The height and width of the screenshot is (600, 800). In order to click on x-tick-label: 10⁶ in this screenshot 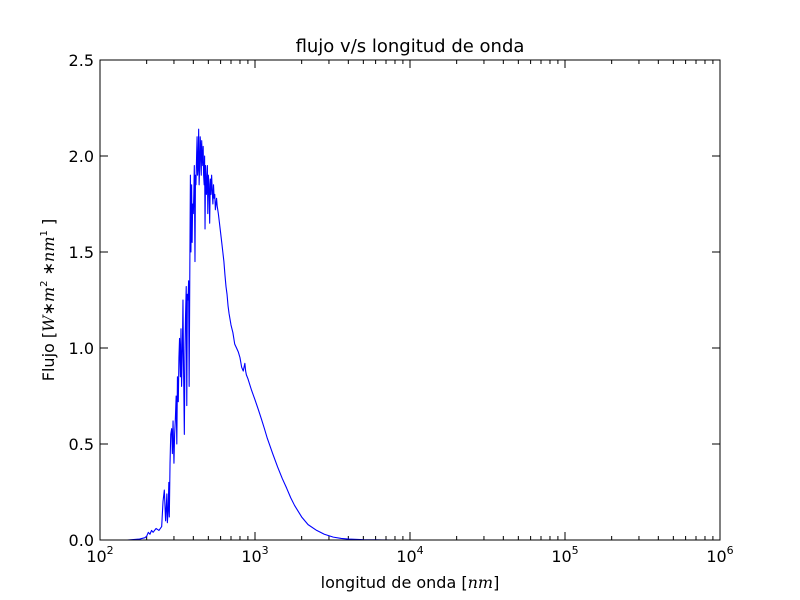, I will do `click(719, 555)`.